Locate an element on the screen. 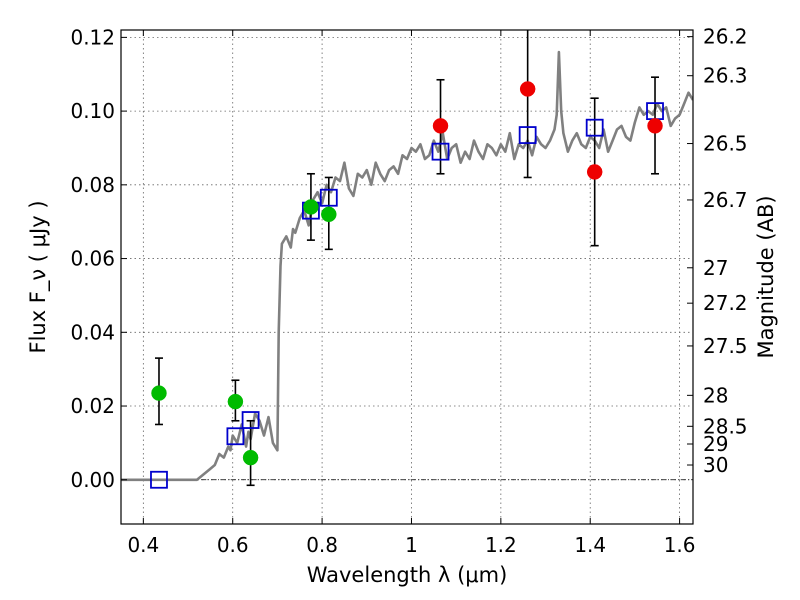 This screenshot has height=600, width=800. x-tick-labels: 0.4 0.6 0.8 1 1.2 1.4 1.6 is located at coordinates (411, 545).